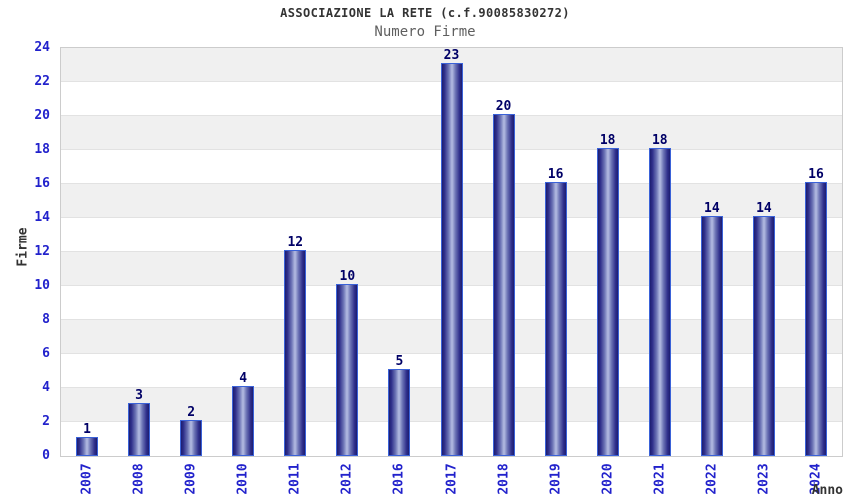  I want to click on y-tick-label: 14, so click(42, 217).